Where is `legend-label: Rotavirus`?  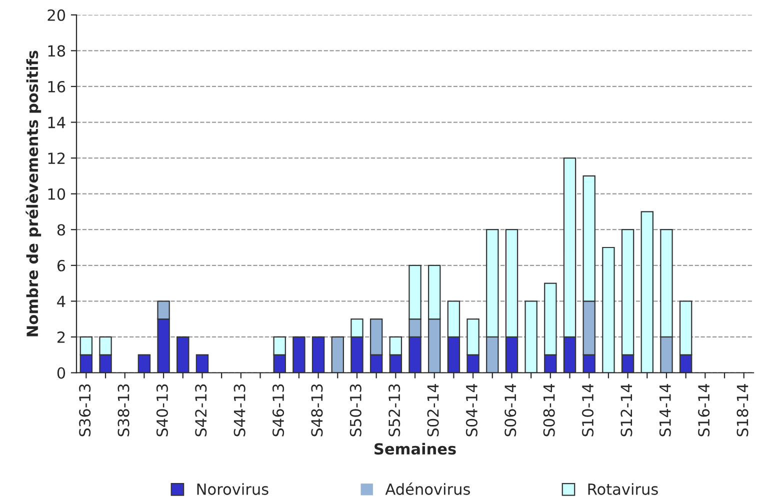 legend-label: Rotavirus is located at coordinates (623, 489).